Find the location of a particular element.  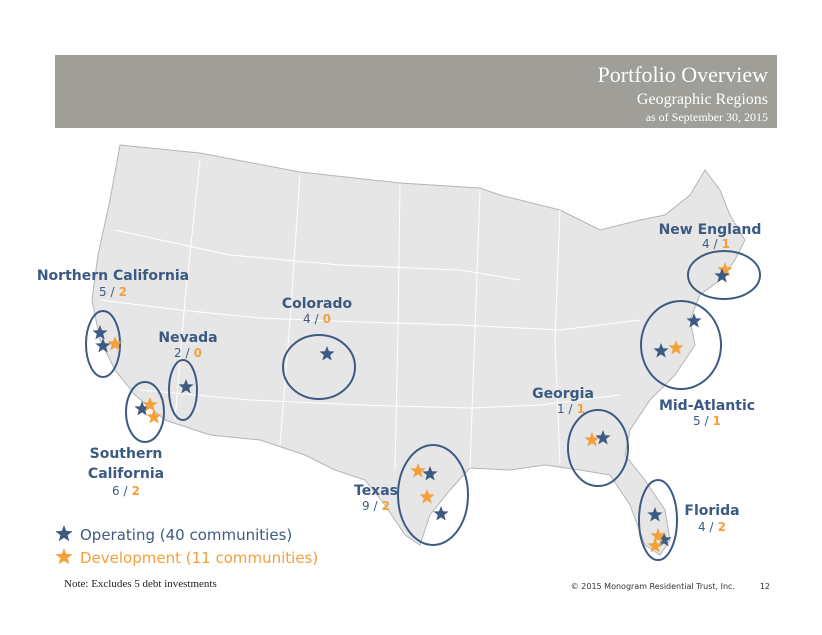

region-counts: 5 / 2 is located at coordinates (113, 292).